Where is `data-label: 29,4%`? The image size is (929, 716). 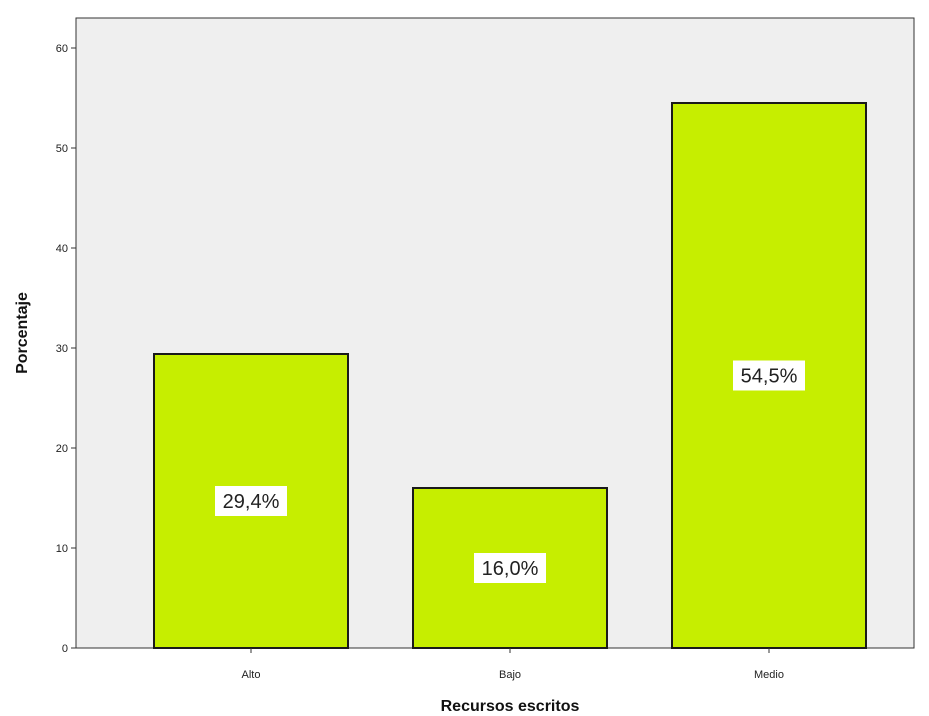 data-label: 29,4% is located at coordinates (251, 502).